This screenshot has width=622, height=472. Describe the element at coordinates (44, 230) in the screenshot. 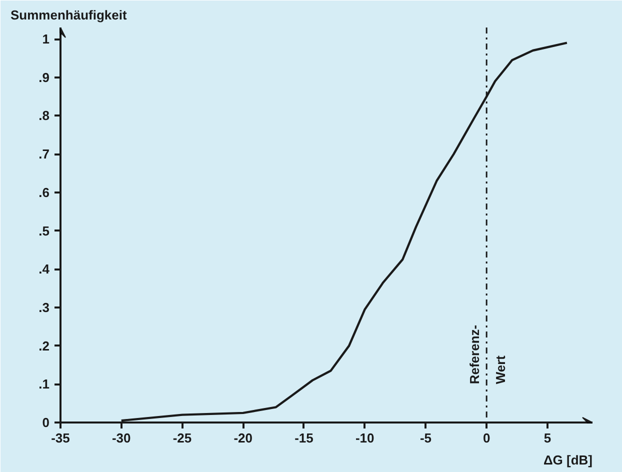

I see `y-tick-label: .5` at that location.